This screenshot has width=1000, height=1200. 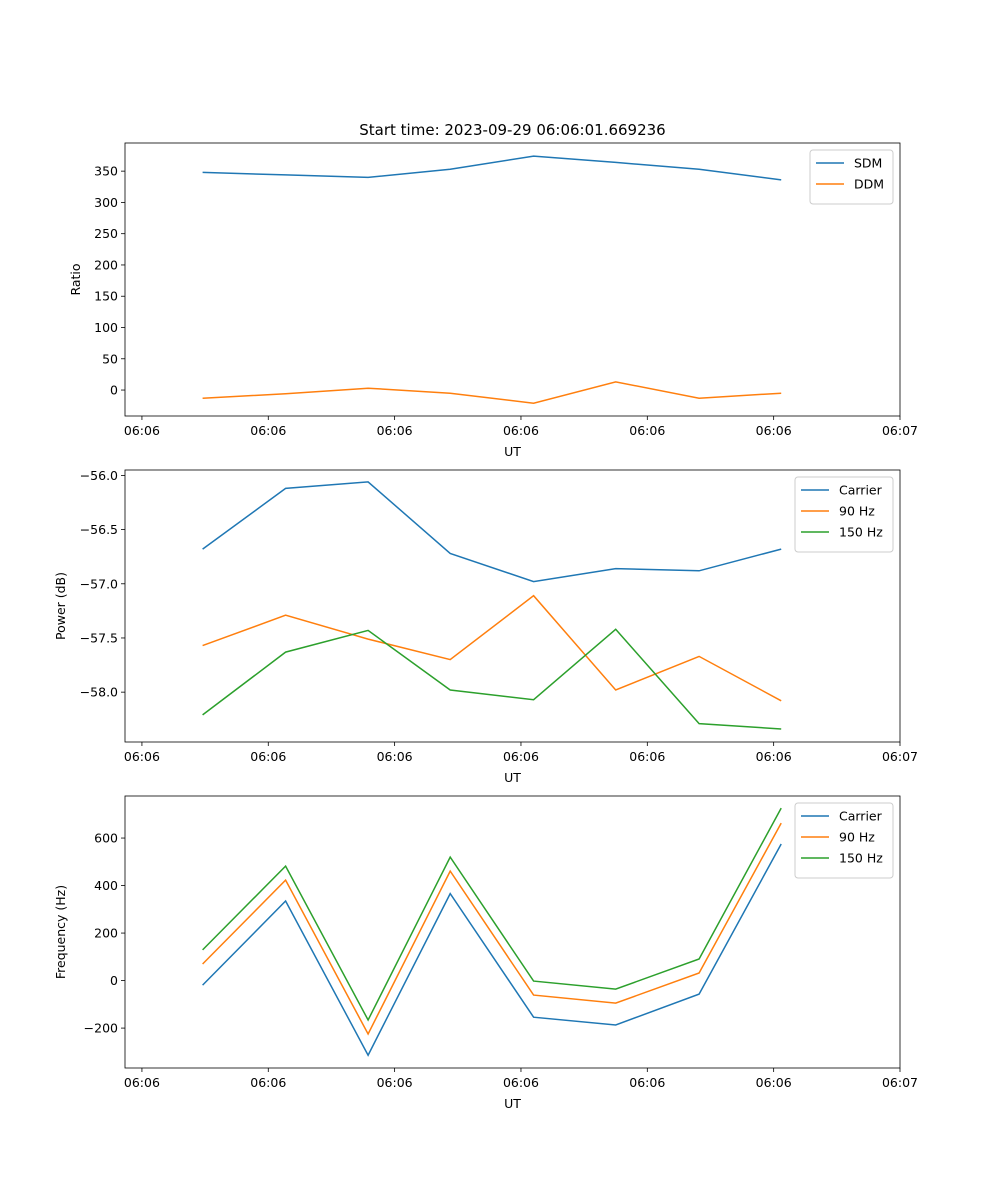 I want to click on y-tick-label: 400, so click(x=106, y=885).